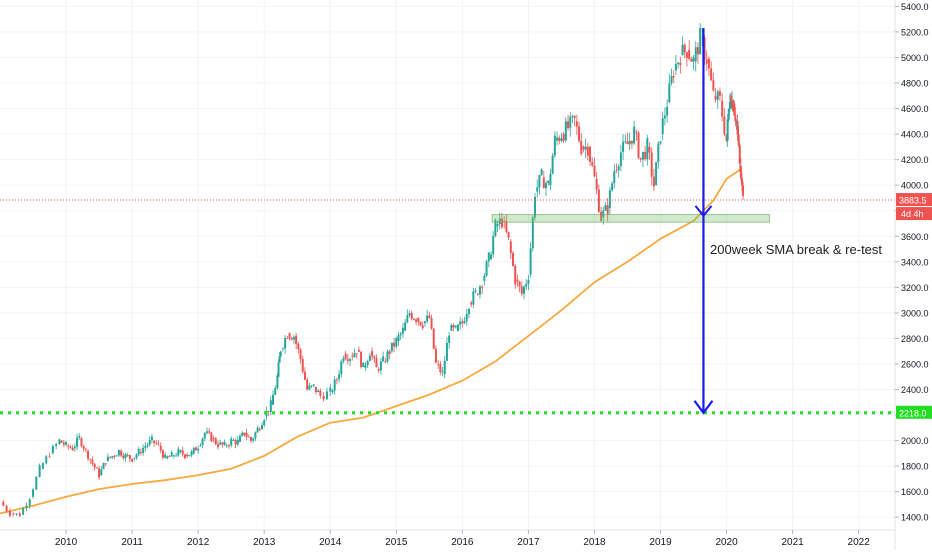  I want to click on y-tick-label: 5200.0, so click(915, 32).